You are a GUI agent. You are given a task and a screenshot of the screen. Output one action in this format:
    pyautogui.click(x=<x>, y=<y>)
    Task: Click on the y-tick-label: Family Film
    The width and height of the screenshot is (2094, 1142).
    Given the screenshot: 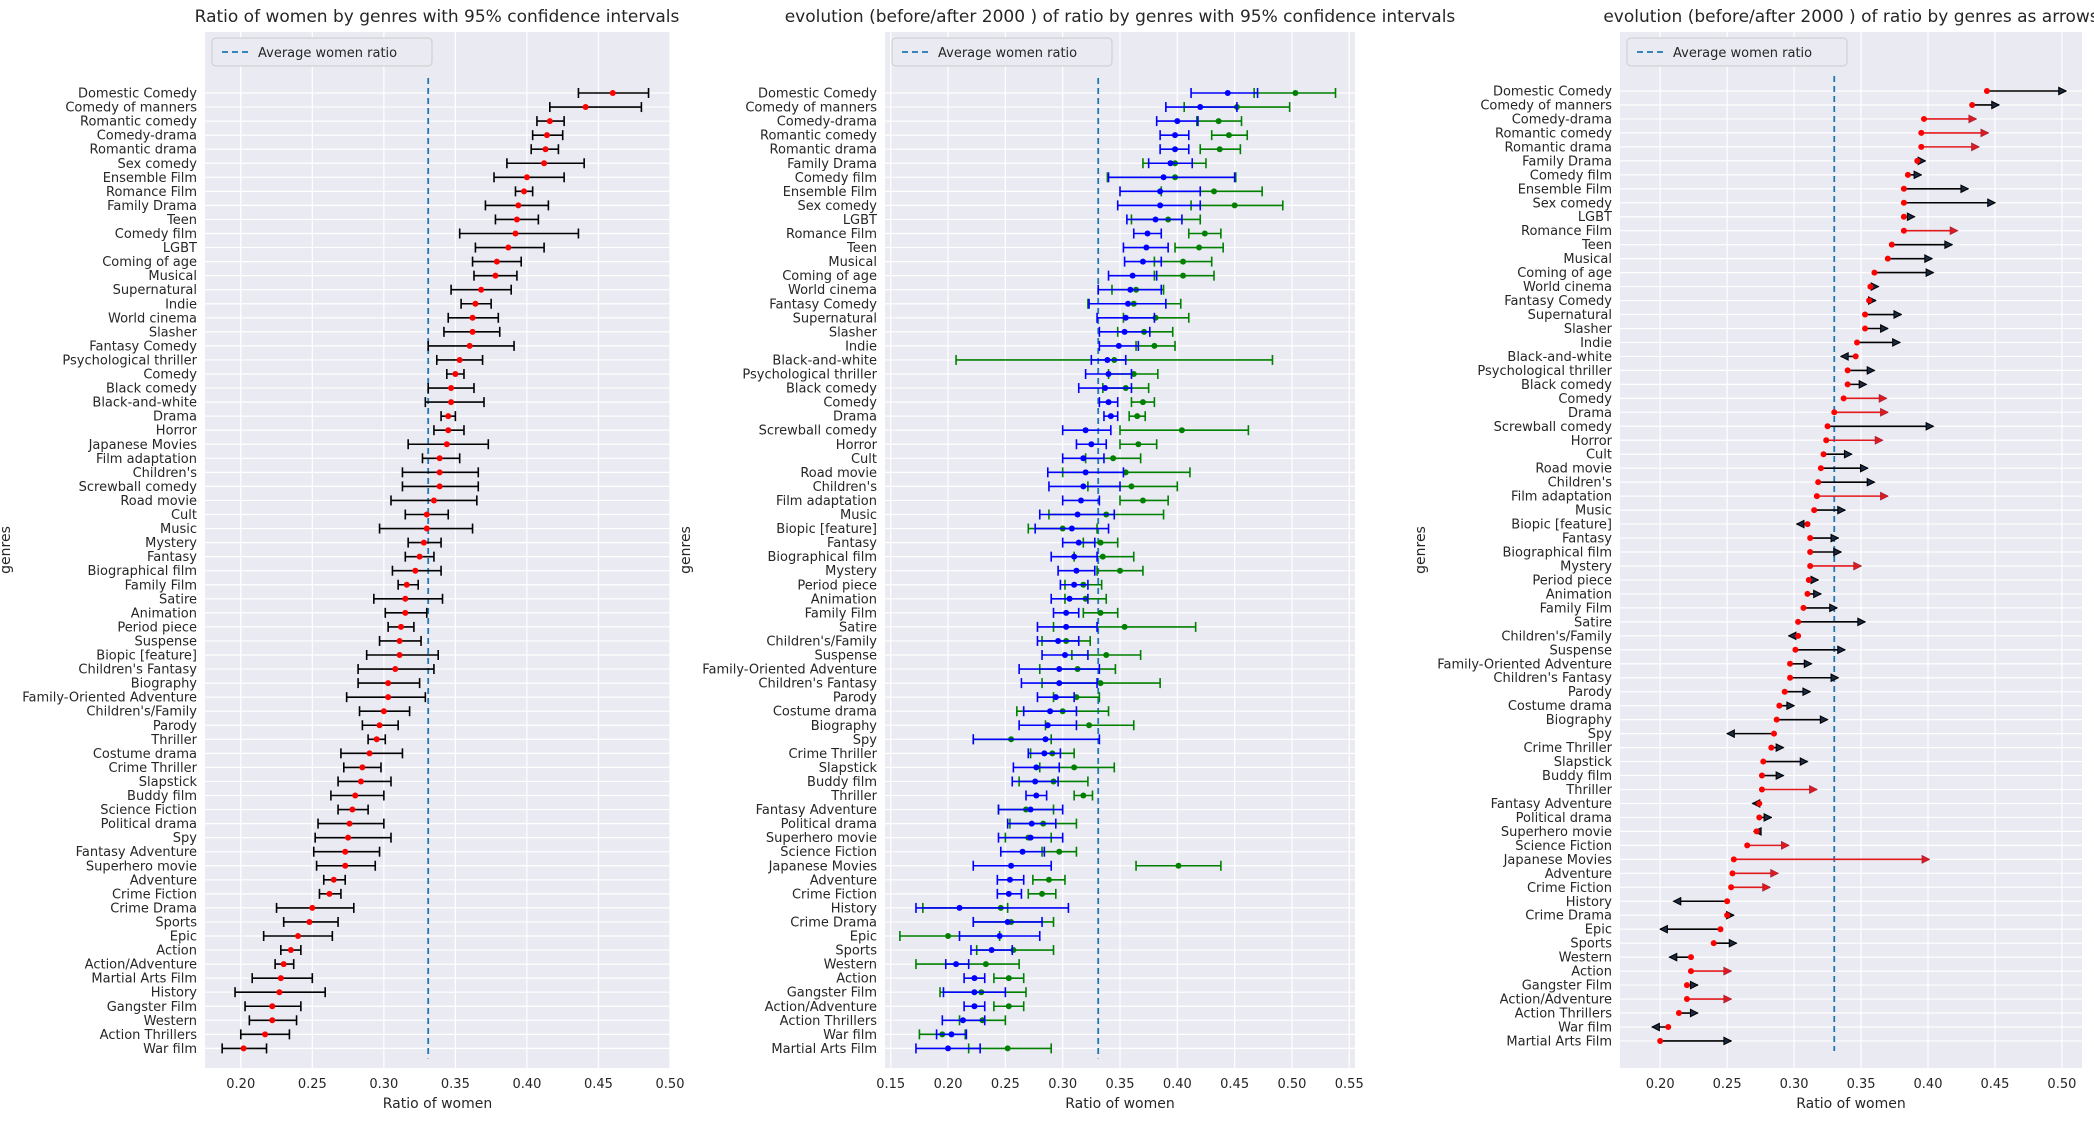 What is the action you would take?
    pyautogui.click(x=841, y=613)
    